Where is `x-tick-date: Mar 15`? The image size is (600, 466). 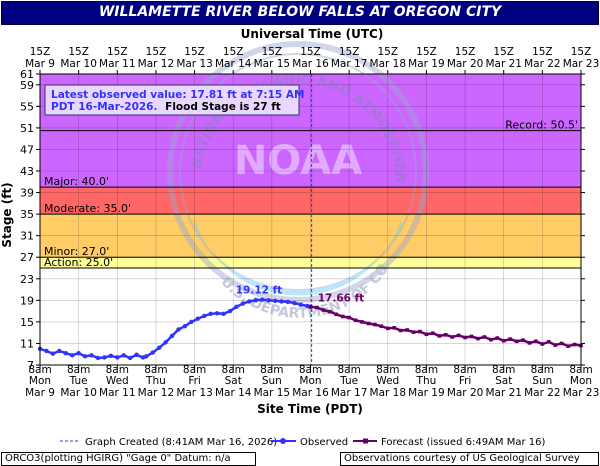 x-tick-date: Mar 15 is located at coordinates (272, 393).